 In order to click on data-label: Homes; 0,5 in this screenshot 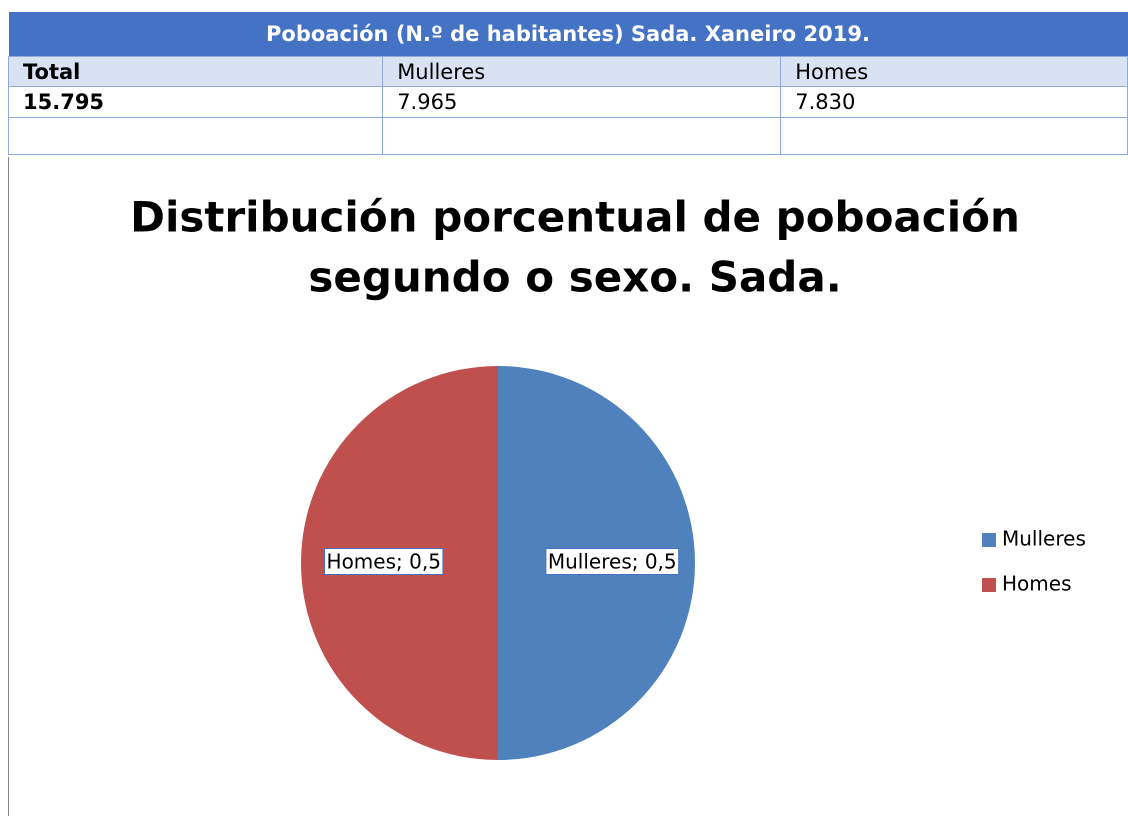, I will do `click(384, 562)`.